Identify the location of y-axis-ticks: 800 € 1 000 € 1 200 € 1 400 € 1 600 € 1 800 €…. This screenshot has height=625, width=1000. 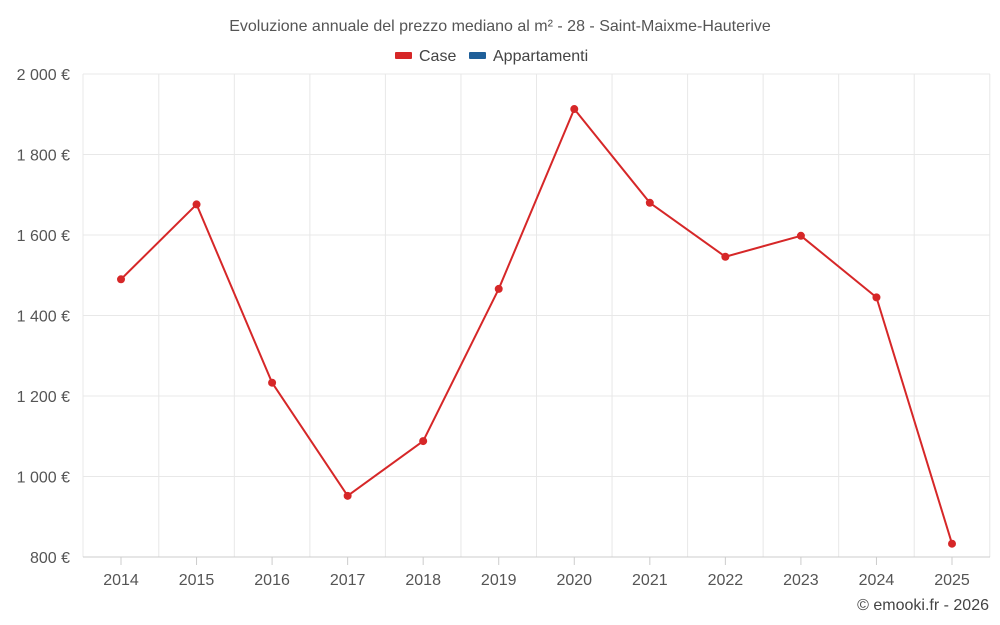
(43, 317).